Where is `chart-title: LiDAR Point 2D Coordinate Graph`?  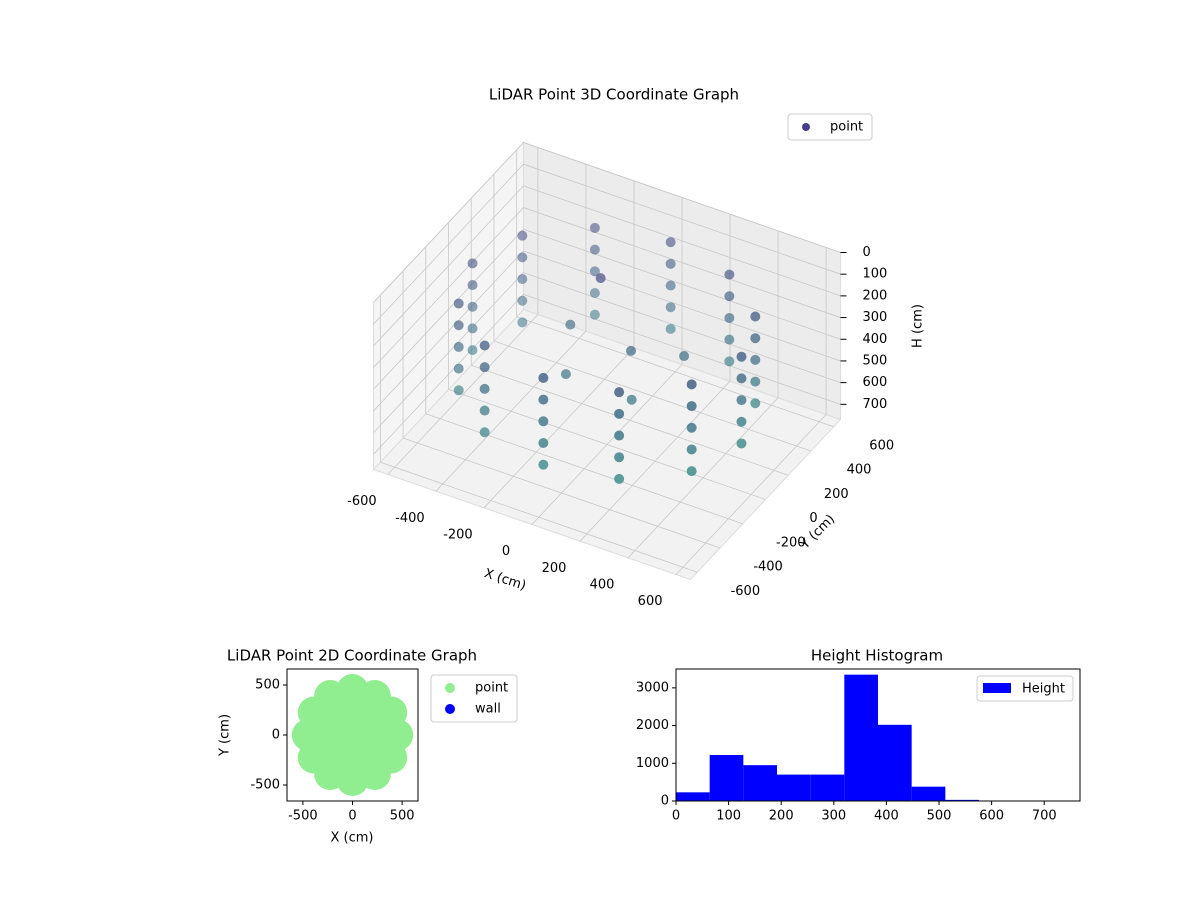
chart-title: LiDAR Point 2D Coordinate Graph is located at coordinates (352, 656).